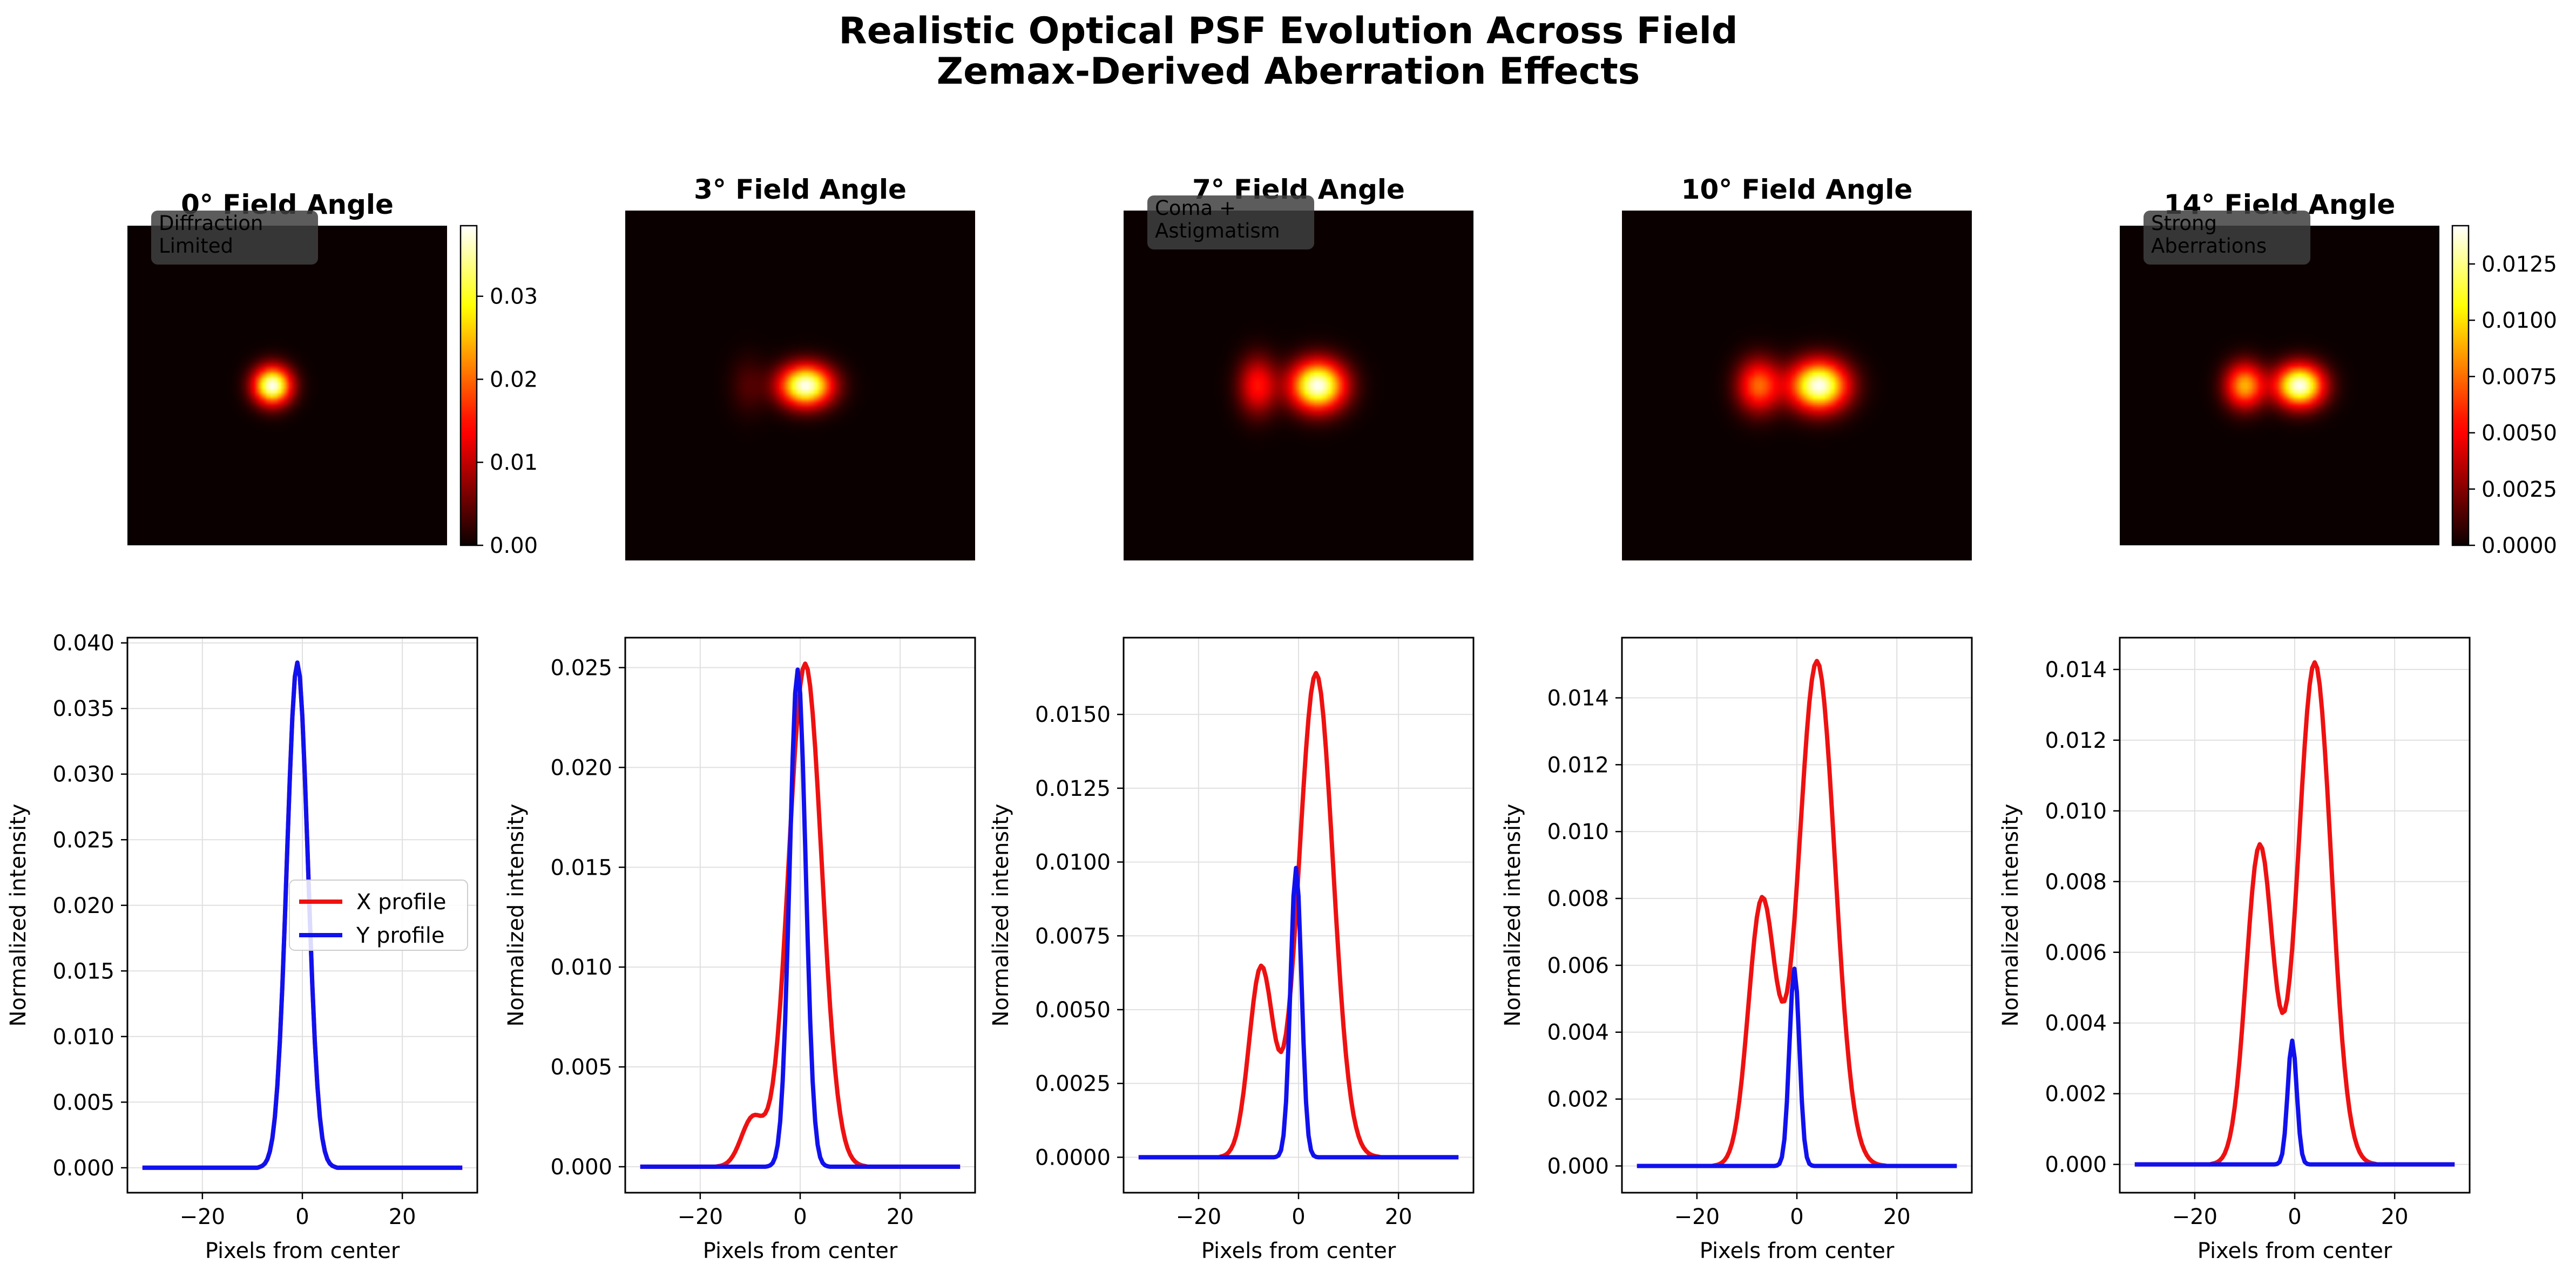 Image resolution: width=2576 pixels, height=1278 pixels. Describe the element at coordinates (1073, 862) in the screenshot. I see `y-tick-label: 0.0100` at that location.